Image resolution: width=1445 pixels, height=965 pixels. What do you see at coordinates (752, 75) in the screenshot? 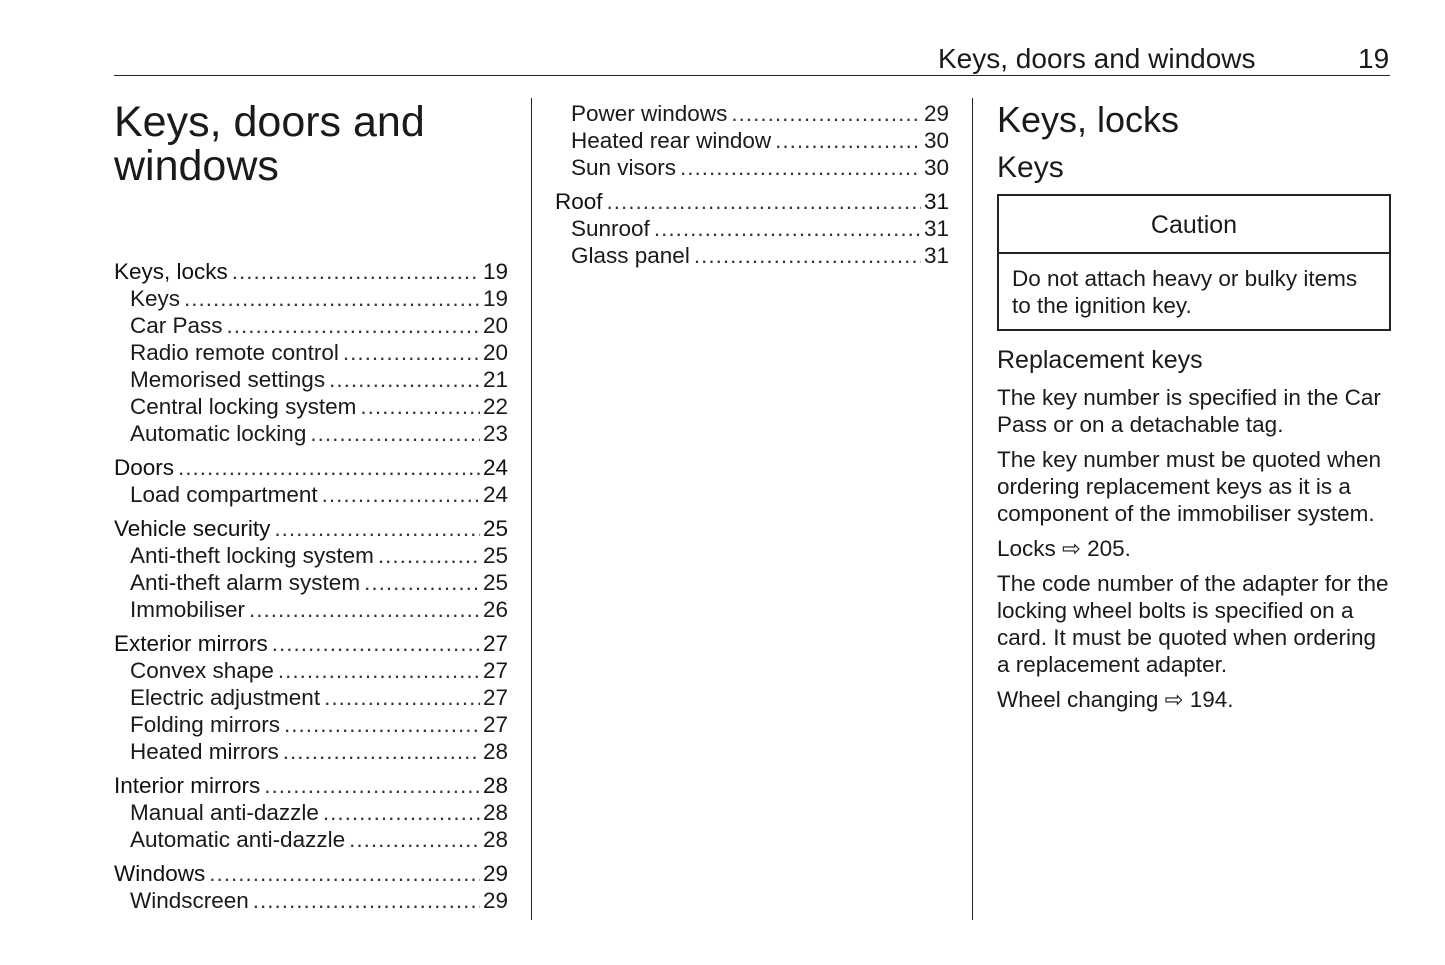
I see `header-rule` at bounding box center [752, 75].